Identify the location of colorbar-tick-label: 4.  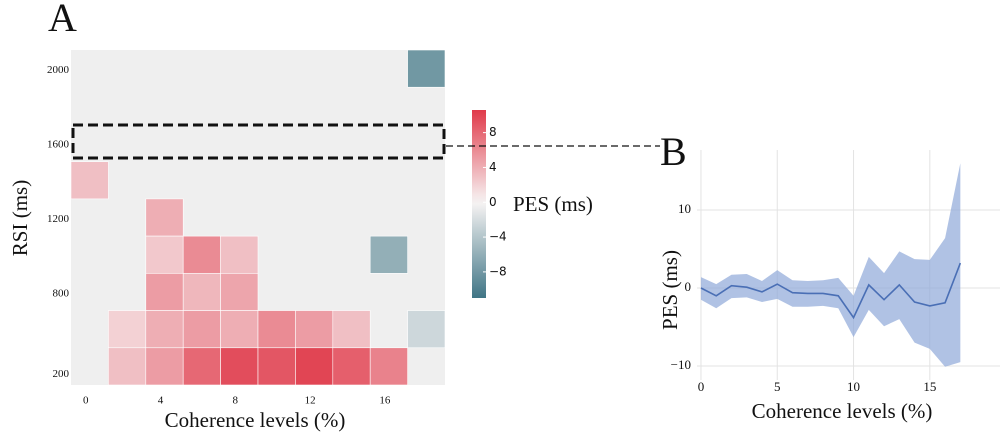
(493, 167).